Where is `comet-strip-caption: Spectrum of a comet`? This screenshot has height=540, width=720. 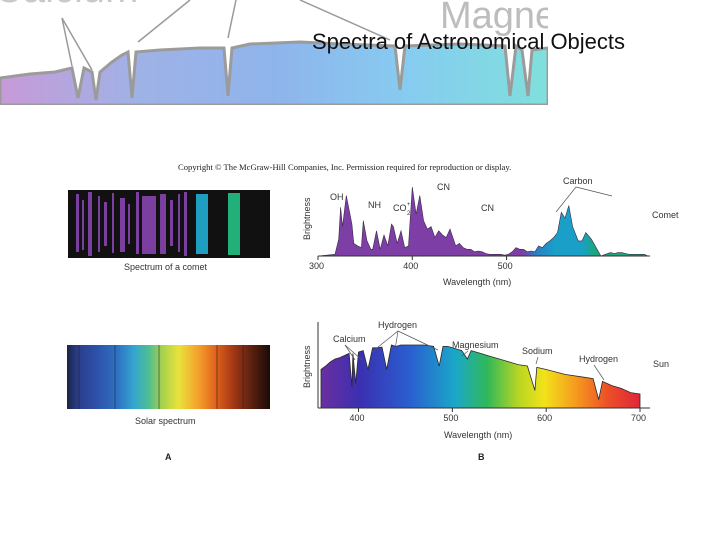
comet-strip-caption: Spectrum of a comet is located at coordinates (166, 267).